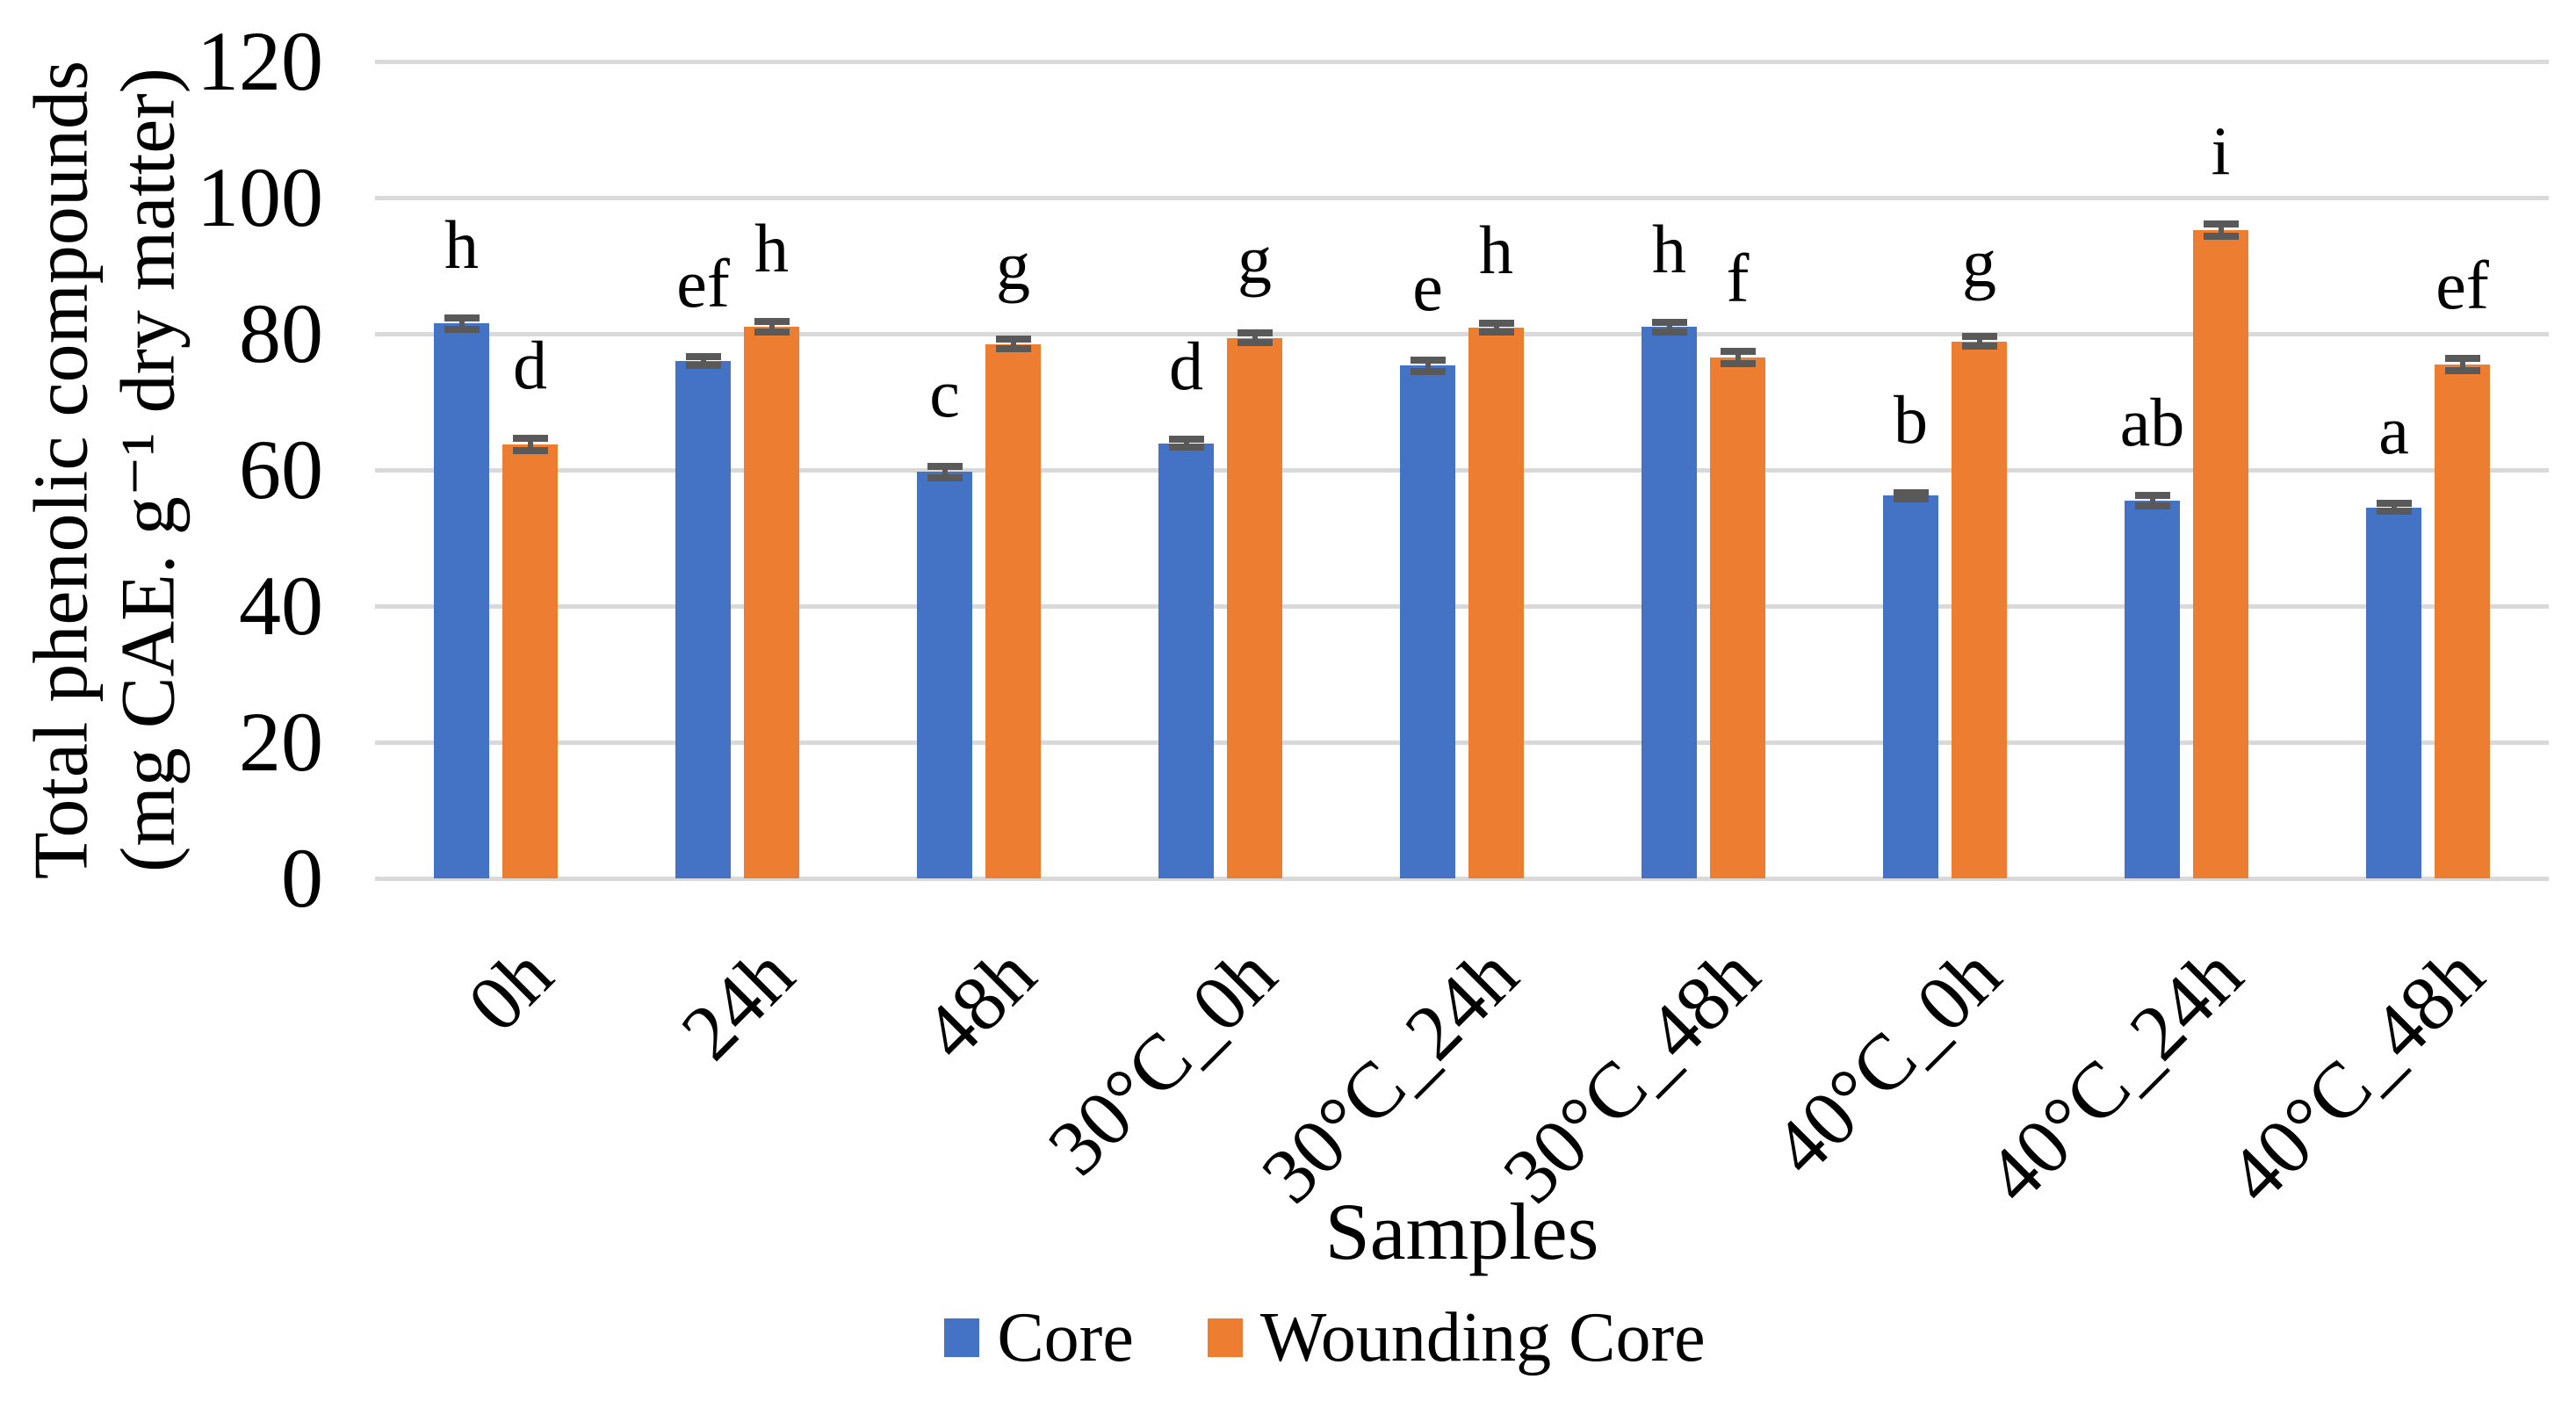 The width and height of the screenshot is (2576, 1401). I want to click on legend-item-wounding-core: Wounding Core, so click(1456, 1338).